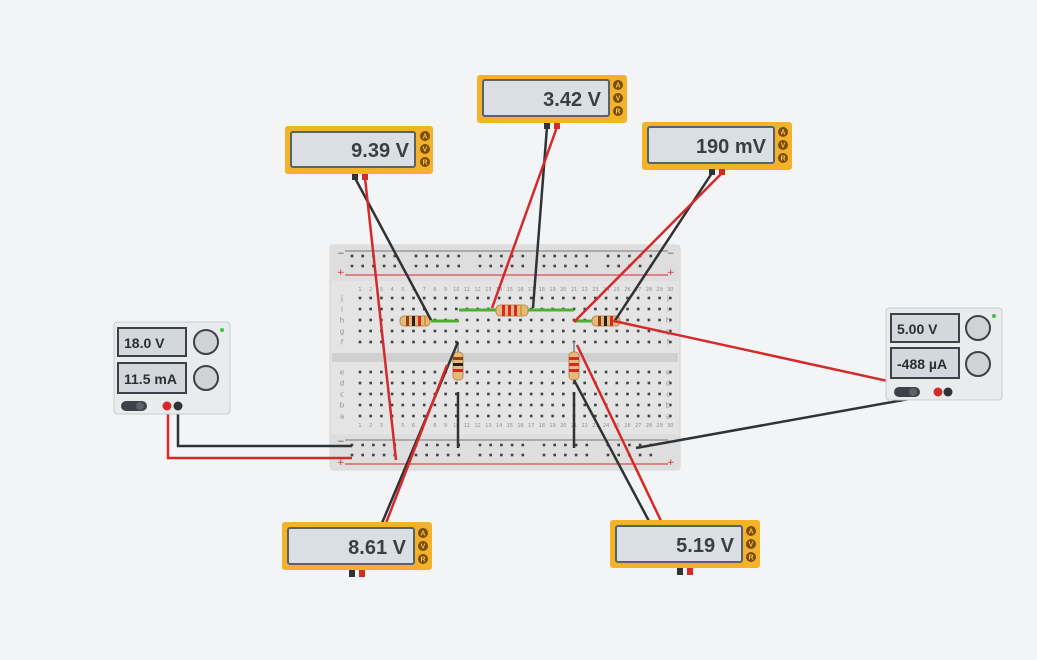  I want to click on svg-text: 4, so click(392, 290).